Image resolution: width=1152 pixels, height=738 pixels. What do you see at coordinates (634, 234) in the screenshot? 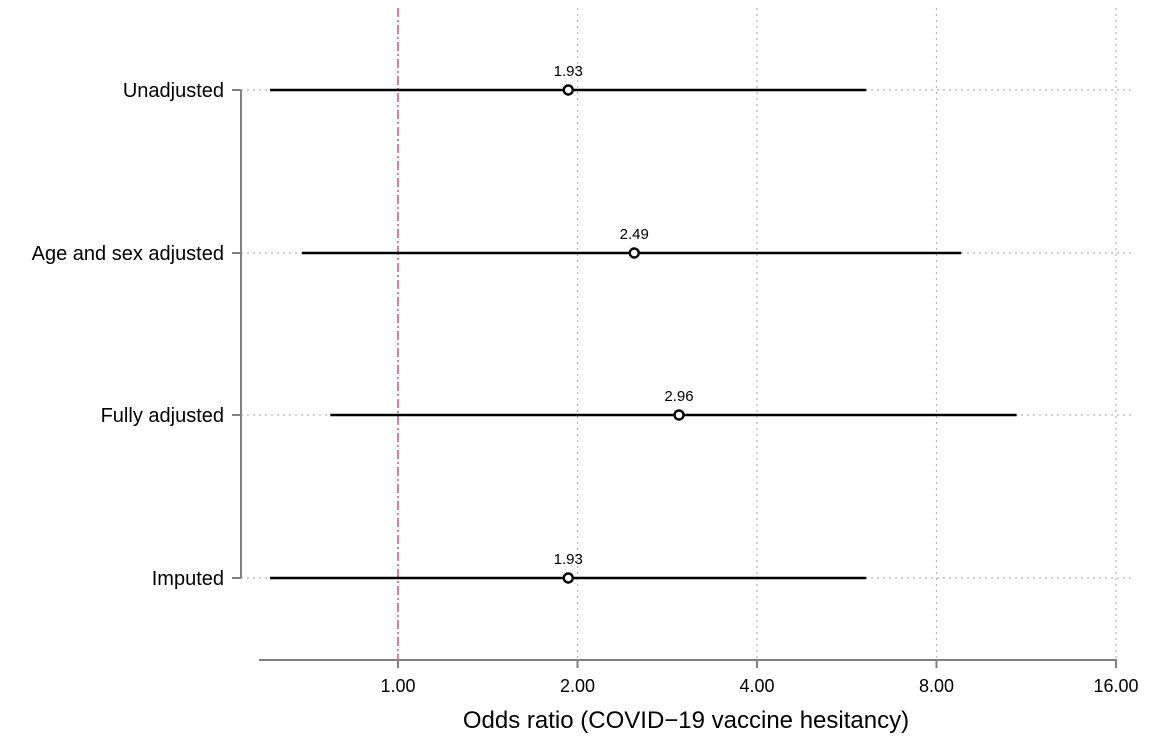
I see `estimate-label: 2.49` at bounding box center [634, 234].